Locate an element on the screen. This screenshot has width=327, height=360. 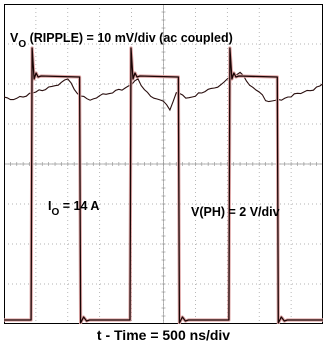
phase-scale-label: V(PH) = 2 V/div is located at coordinates (235, 212).